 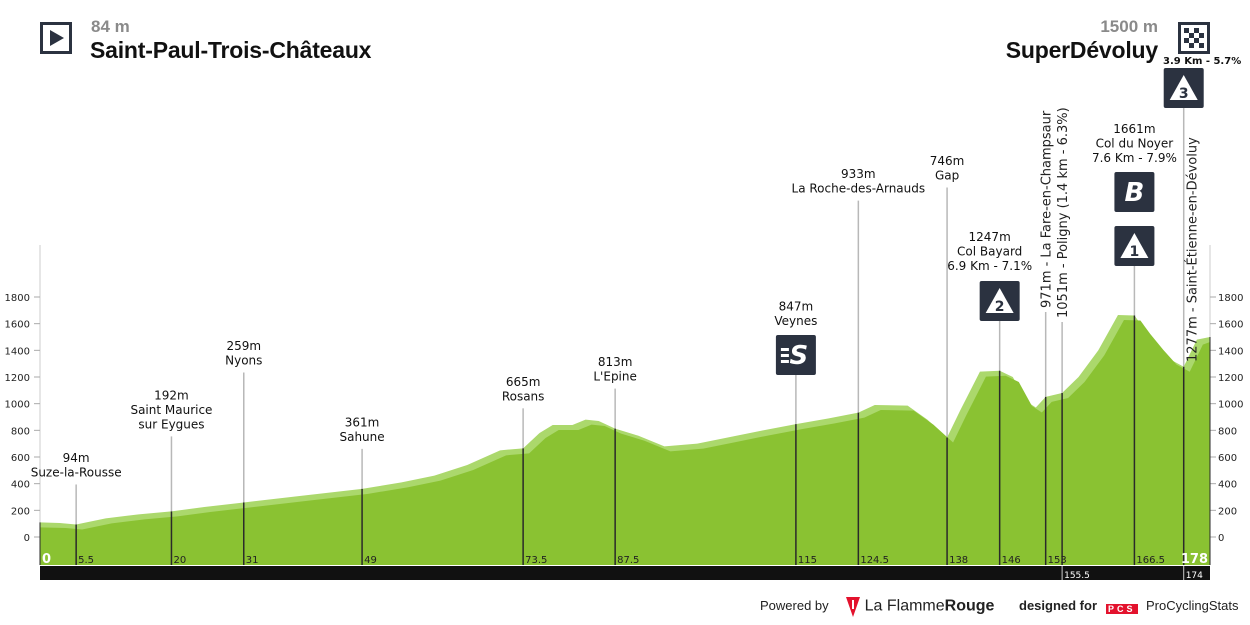 What do you see at coordinates (1230, 325) in the screenshot?
I see `y-tick-label-right: 1600` at bounding box center [1230, 325].